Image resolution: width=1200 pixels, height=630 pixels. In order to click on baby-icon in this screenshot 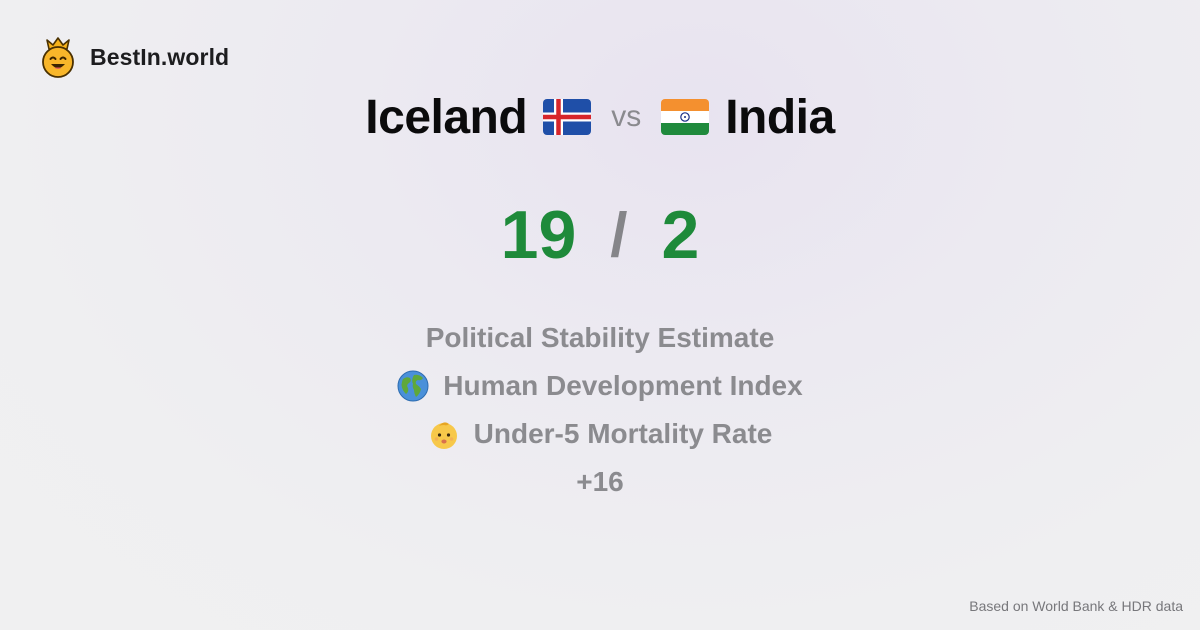, I will do `click(443, 435)`.